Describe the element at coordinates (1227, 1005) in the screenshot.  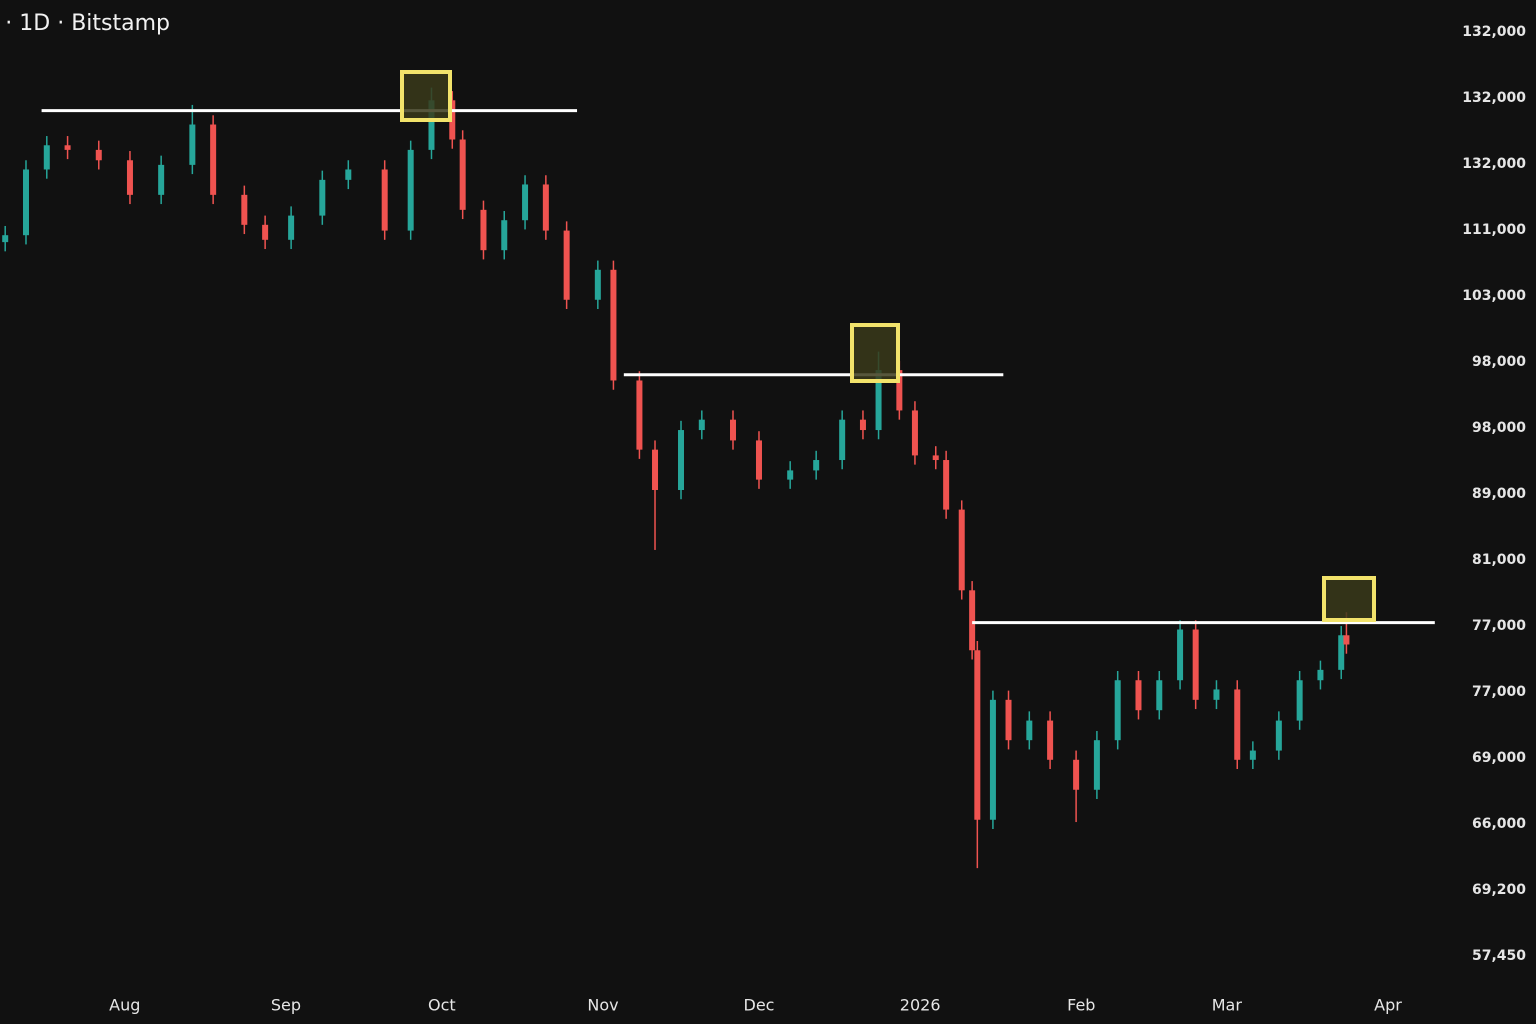
I see `x-tick-label: Mar` at that location.